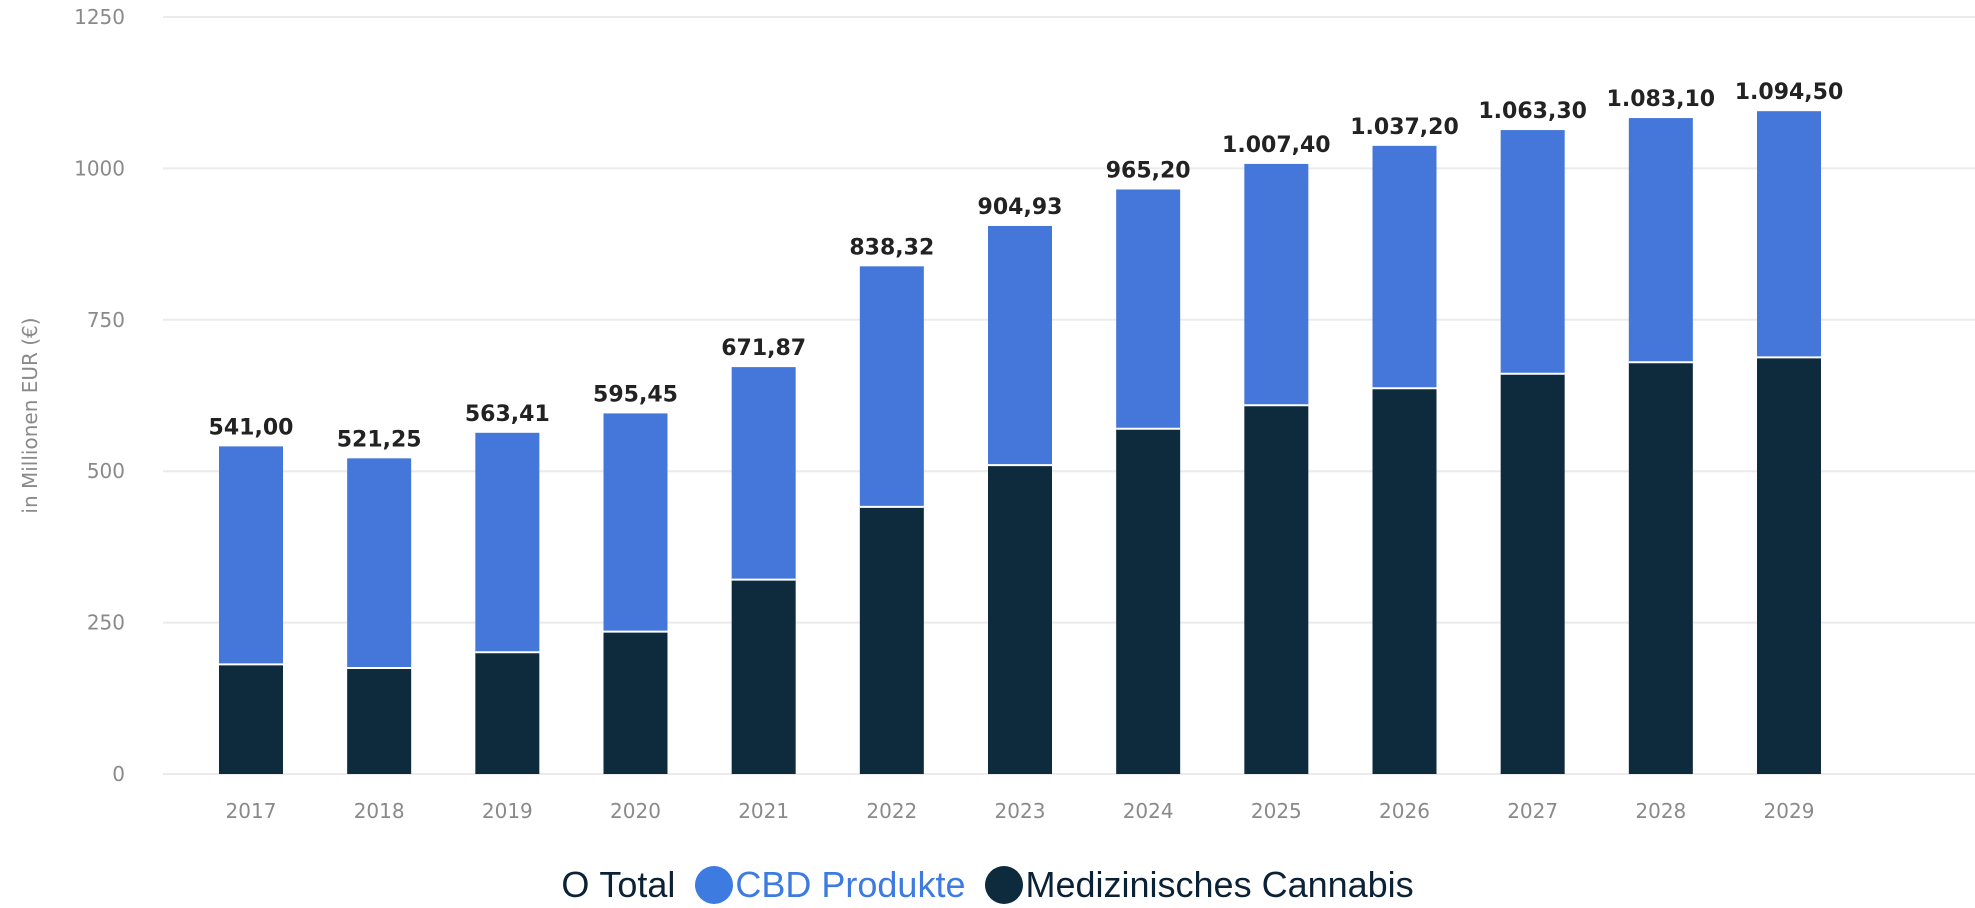 The image size is (1975, 908). Describe the element at coordinates (1219, 884) in the screenshot. I see `legend-medical-label: Medizinisches Cannabis` at that location.